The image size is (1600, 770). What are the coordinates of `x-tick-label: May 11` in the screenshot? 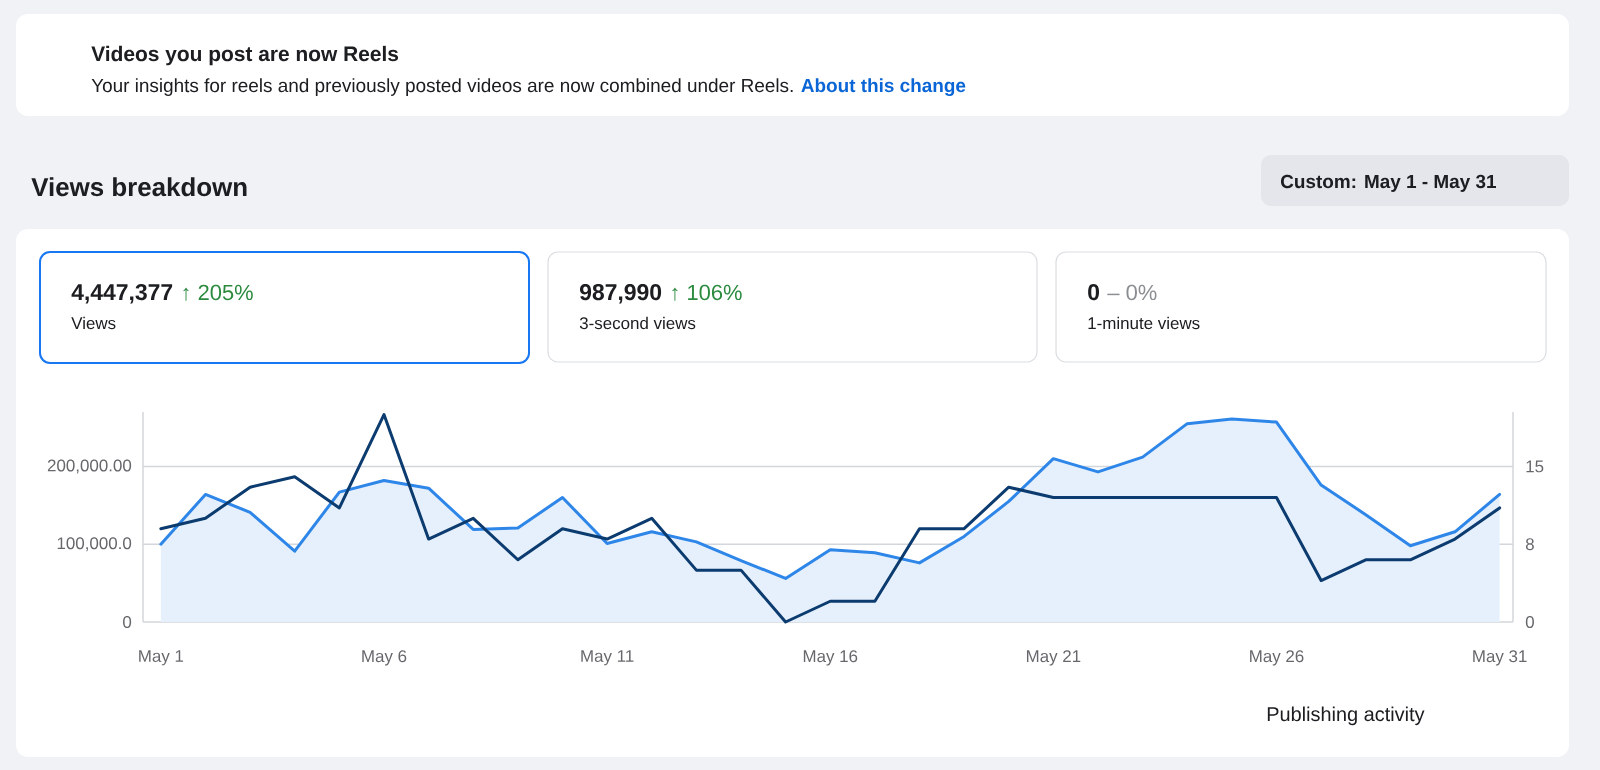 It's located at (607, 658).